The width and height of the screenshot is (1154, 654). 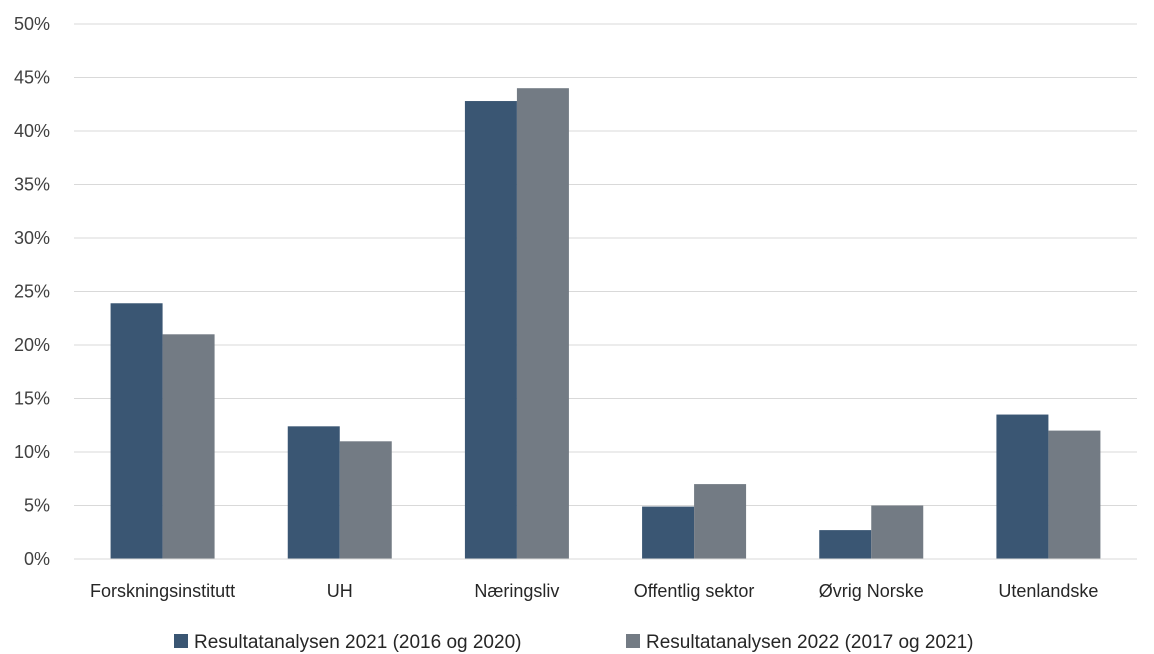 I want to click on y-tick-label: 35%, so click(x=32, y=185).